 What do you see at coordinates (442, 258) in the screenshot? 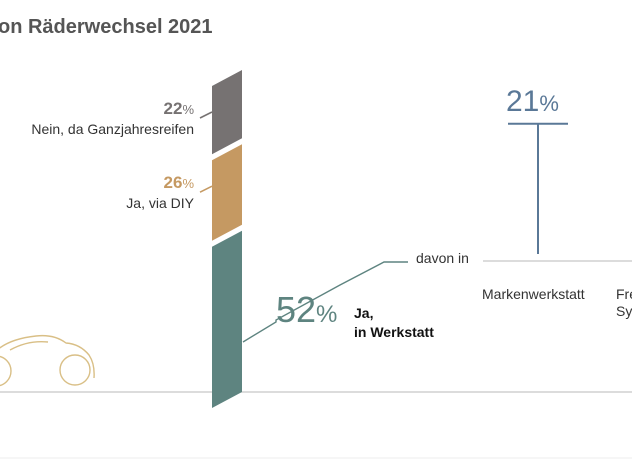
I see `breakdown-connector-label: davon in` at bounding box center [442, 258].